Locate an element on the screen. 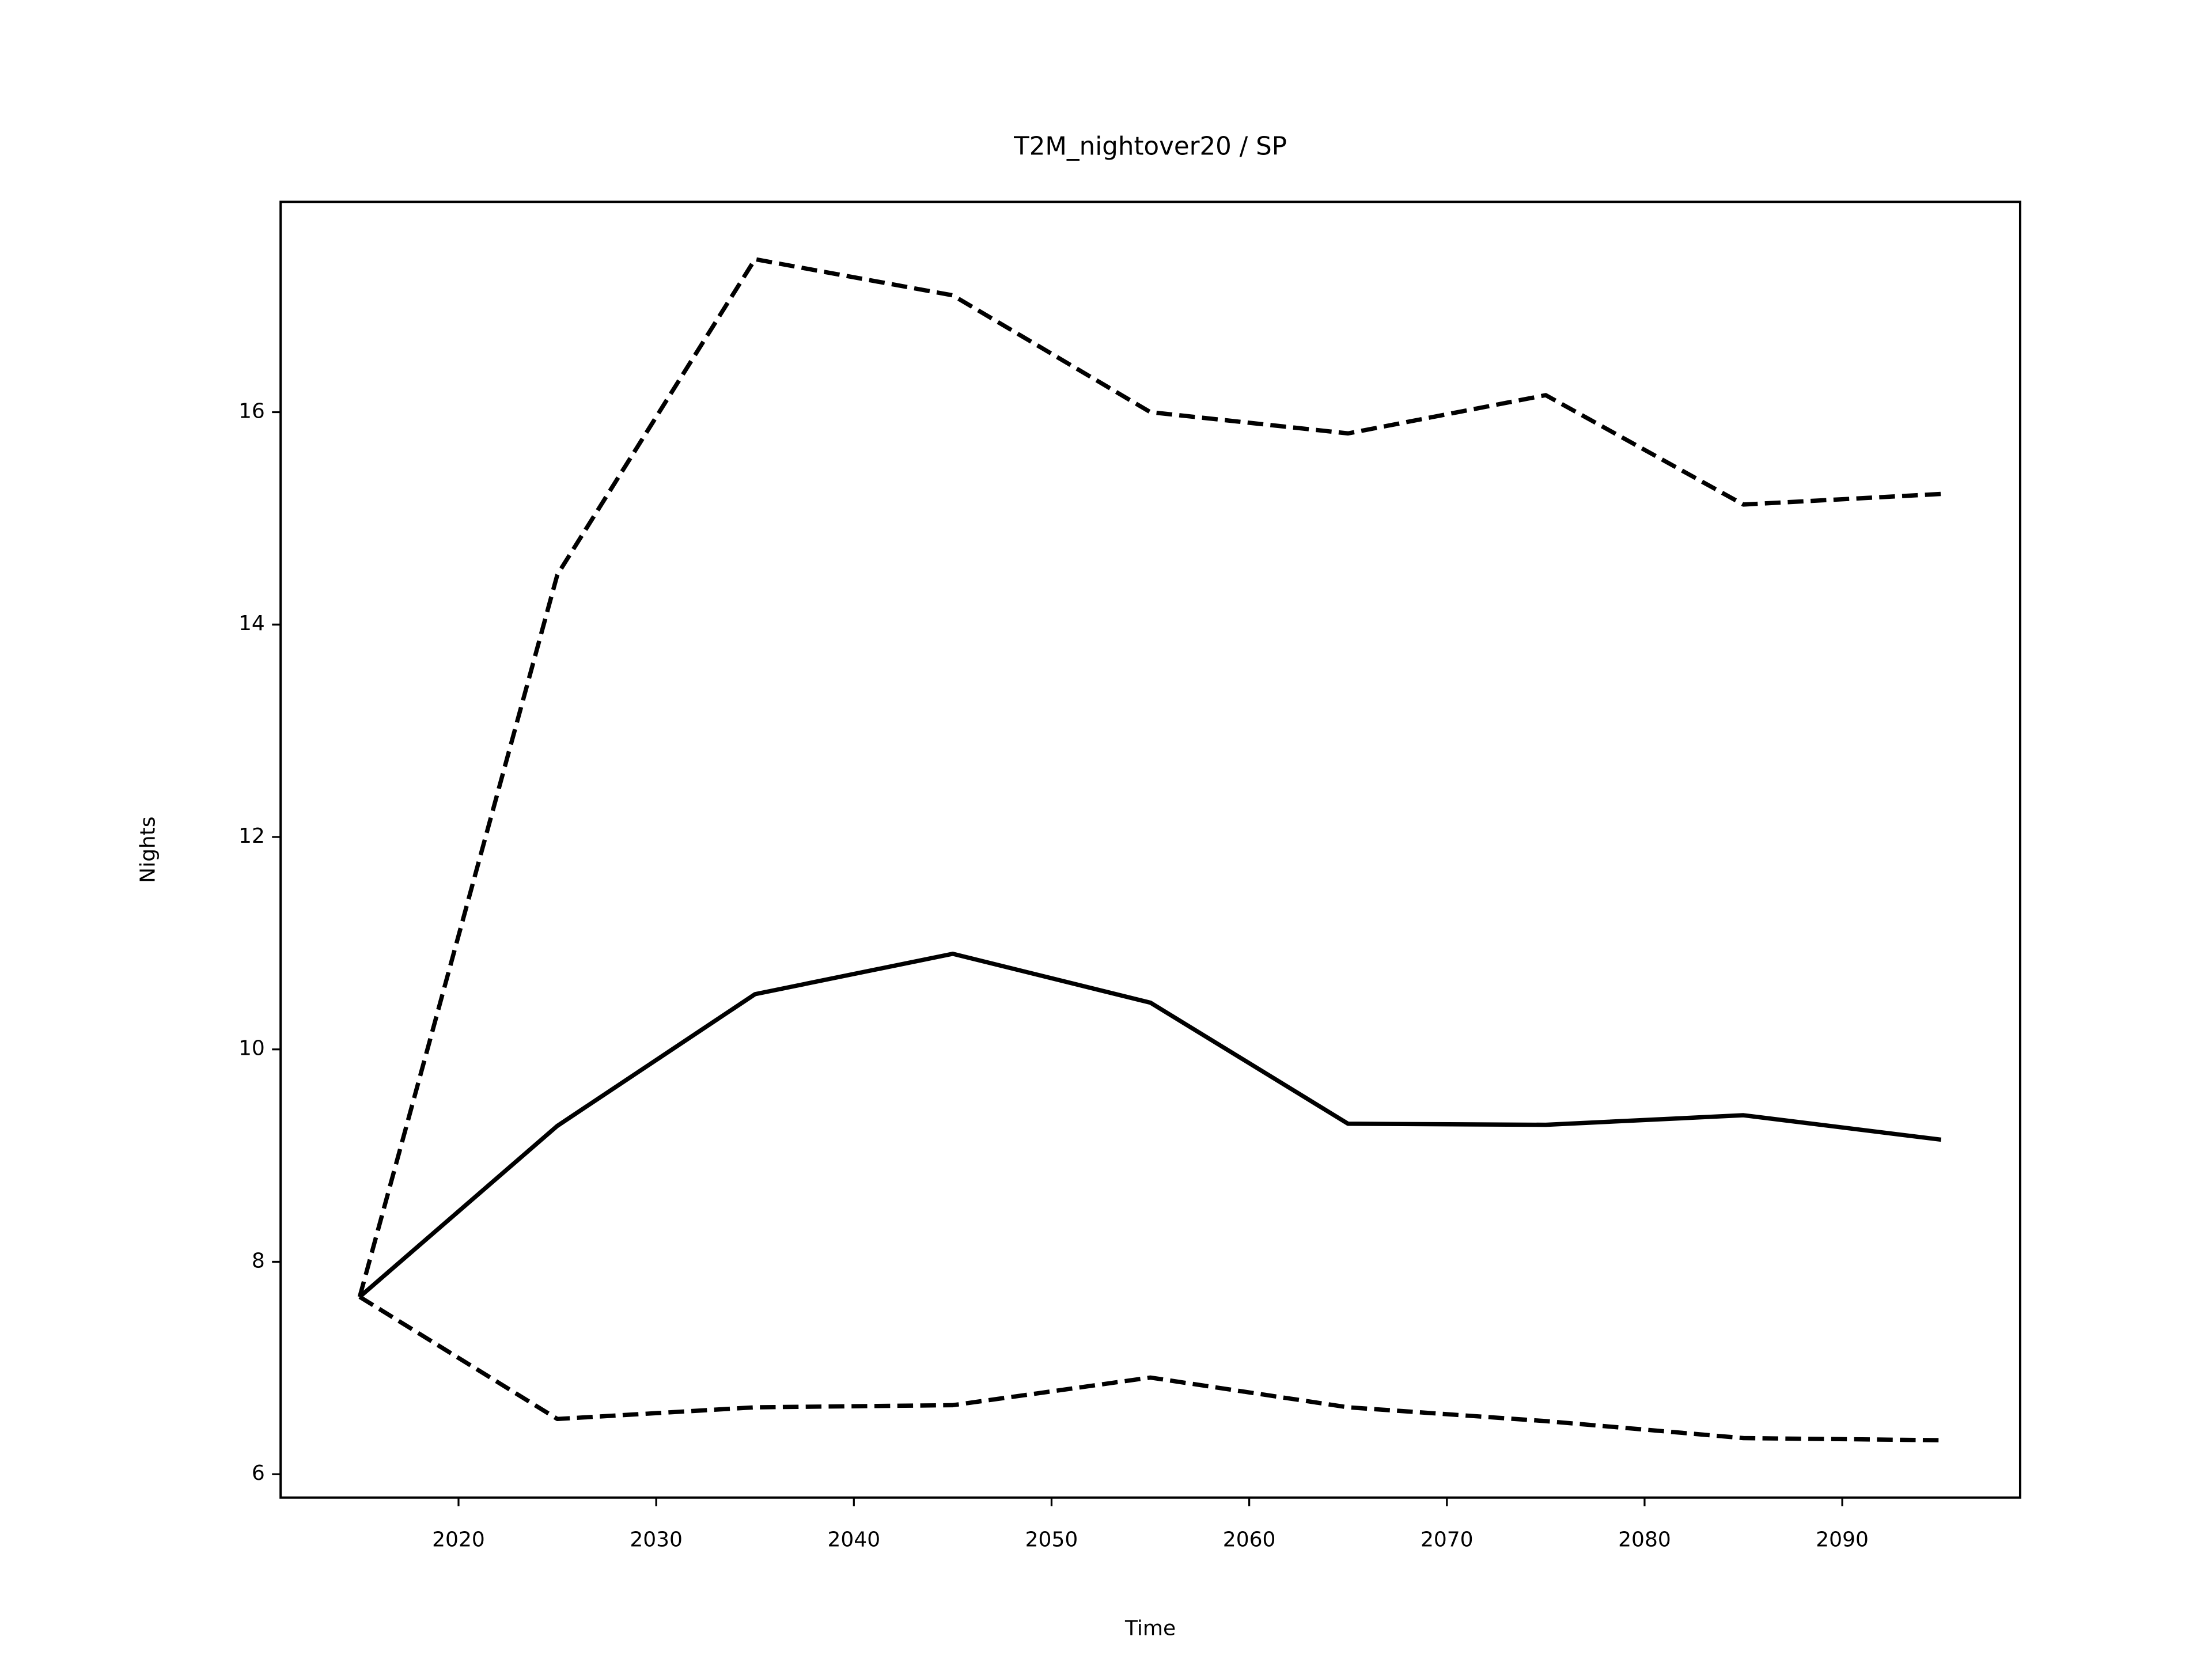 The height and width of the screenshot is (1659, 2212). y-tick-label: 8 is located at coordinates (258, 1260).